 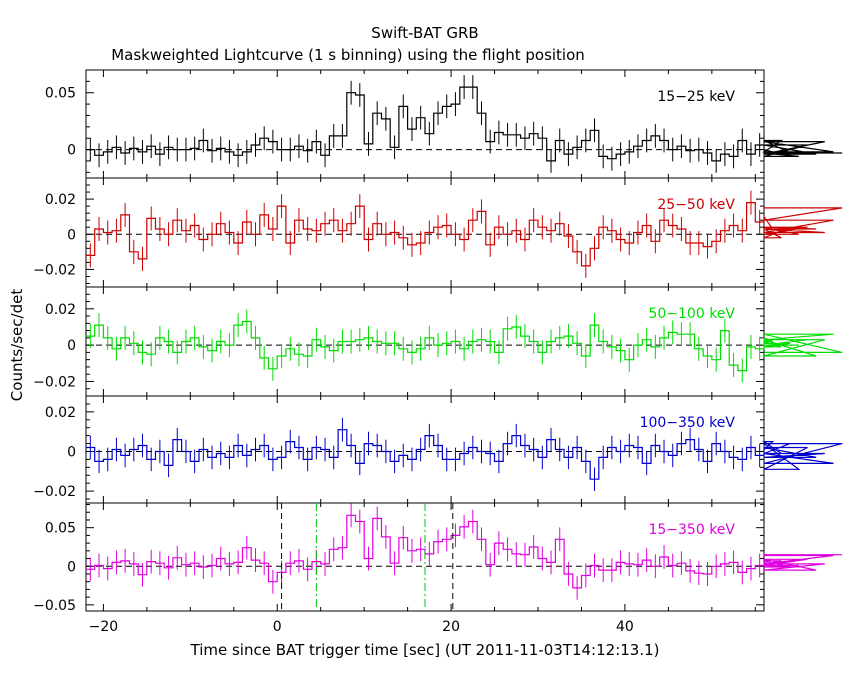 What do you see at coordinates (464, 454) in the screenshot?
I see `series-line` at bounding box center [464, 454].